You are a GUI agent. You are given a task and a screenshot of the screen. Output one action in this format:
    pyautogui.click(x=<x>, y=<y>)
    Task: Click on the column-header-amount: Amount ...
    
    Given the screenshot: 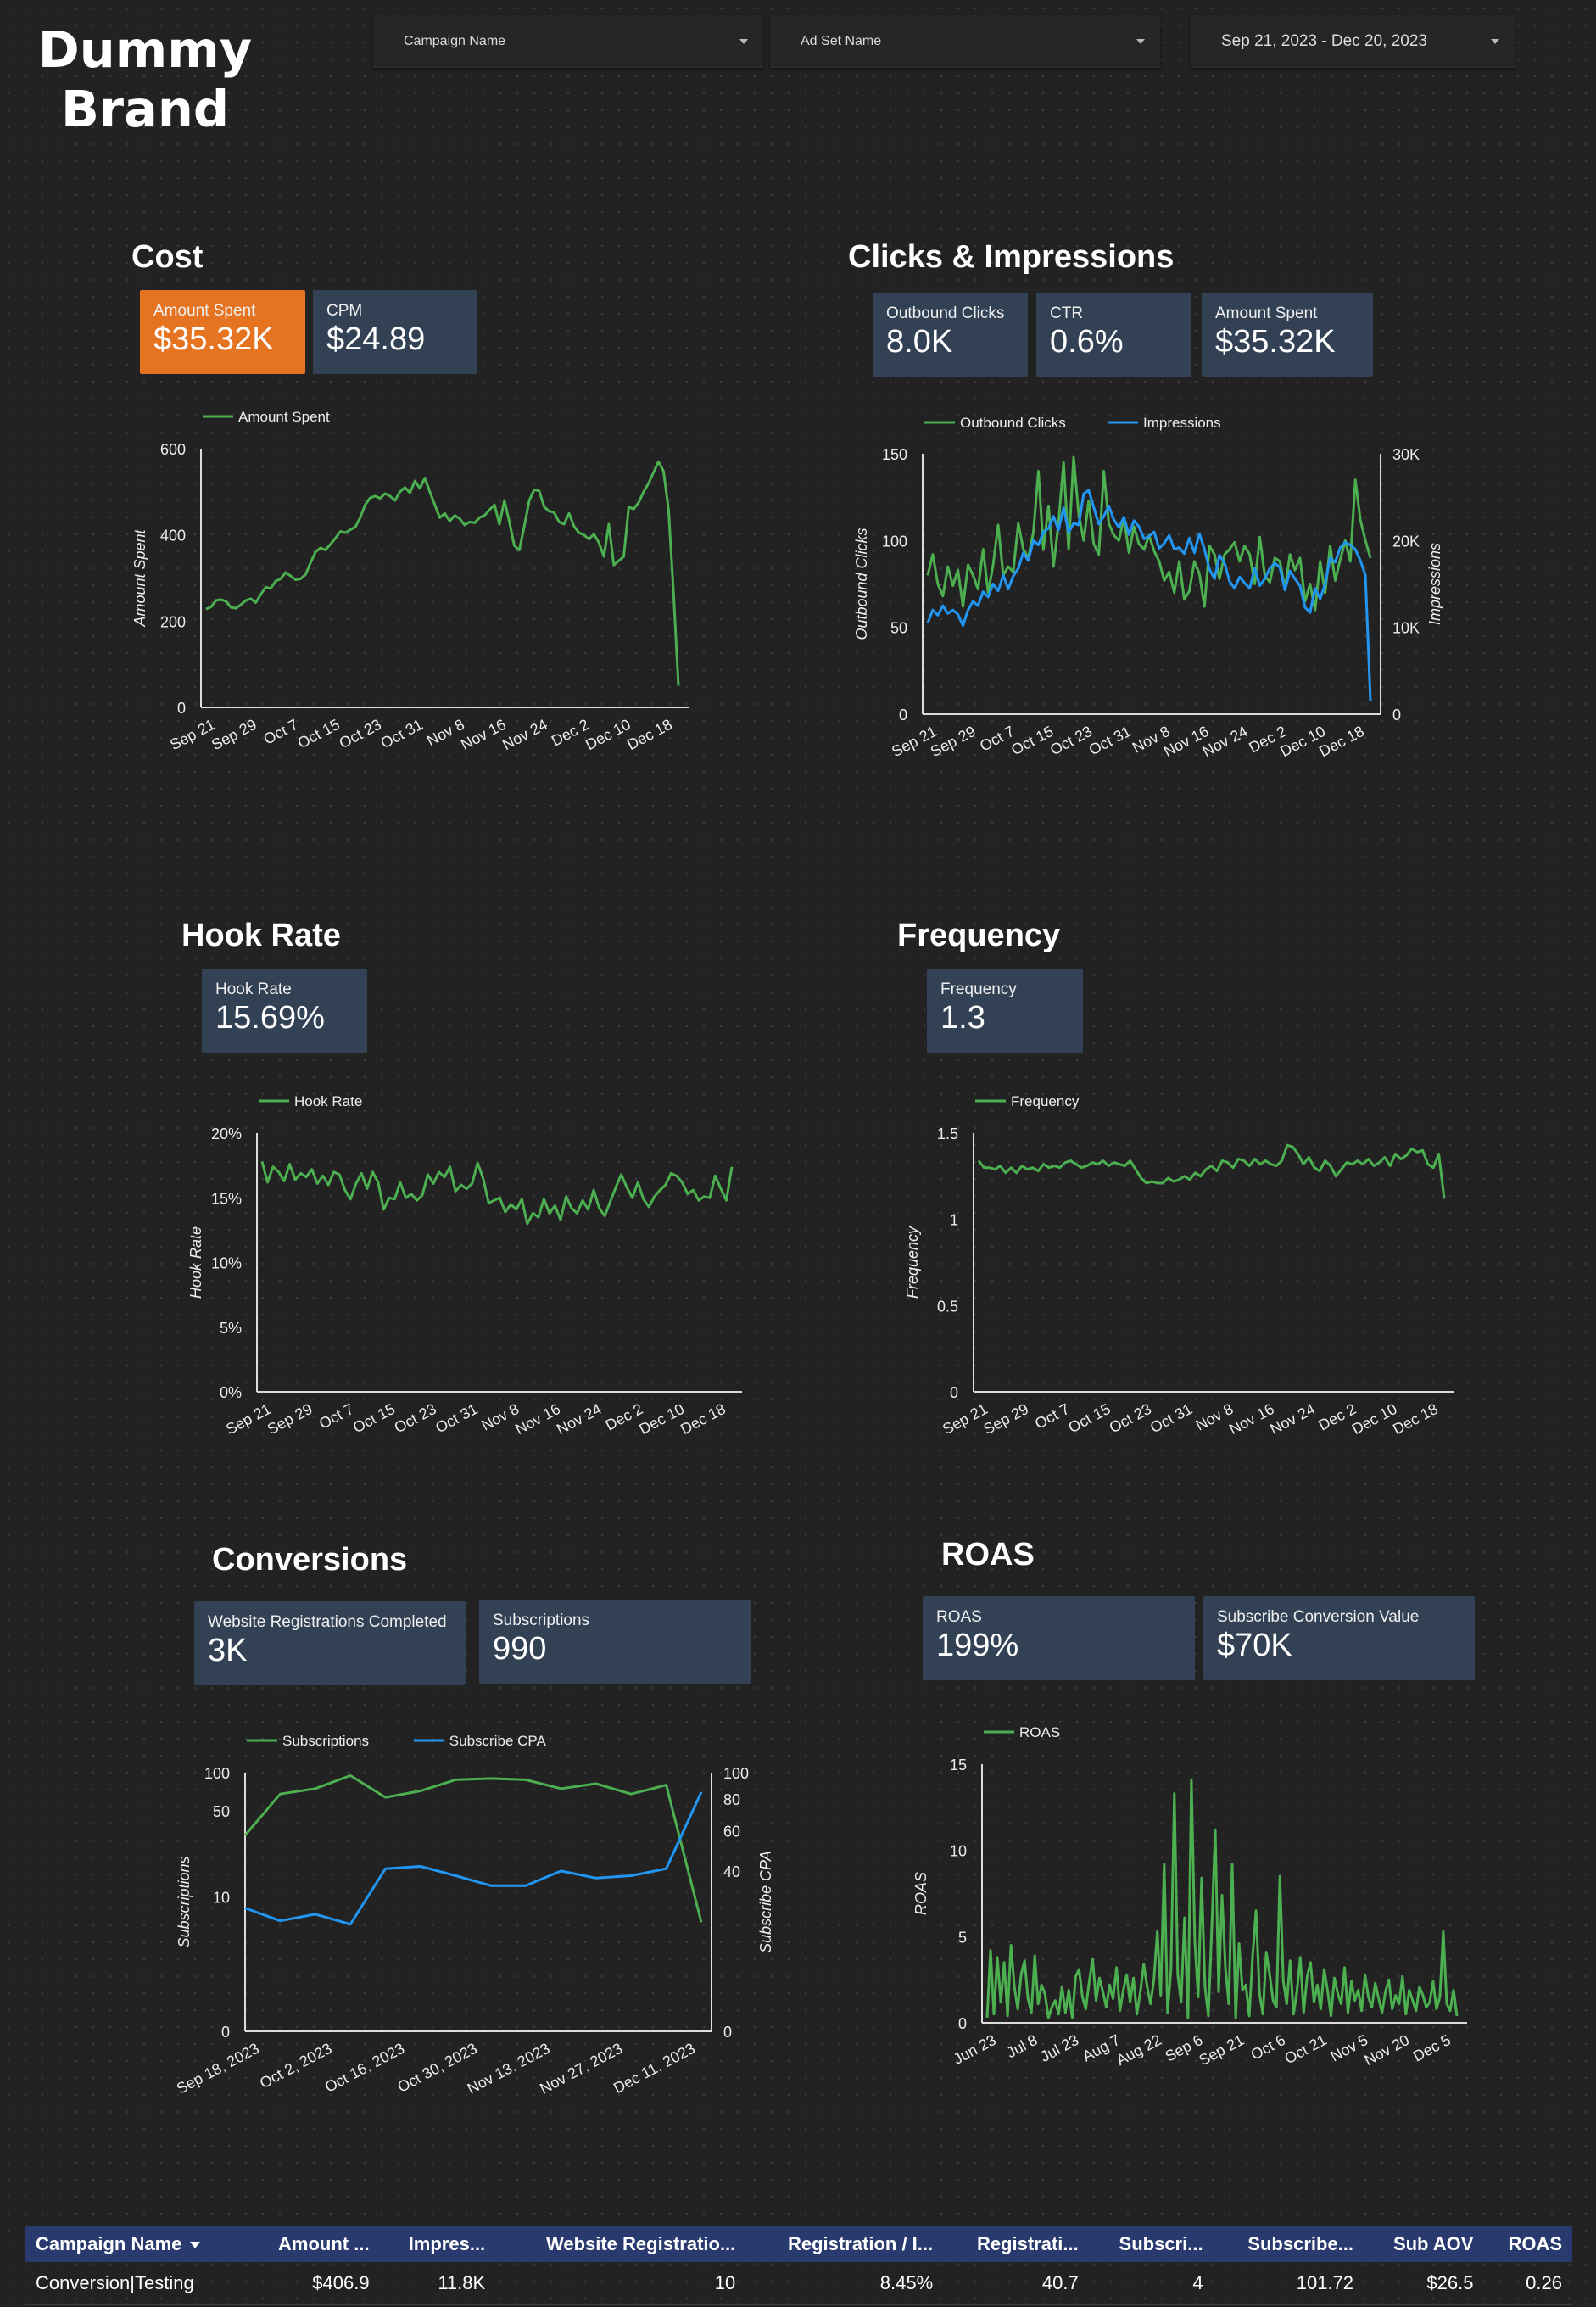 What is the action you would take?
    pyautogui.click(x=313, y=2244)
    